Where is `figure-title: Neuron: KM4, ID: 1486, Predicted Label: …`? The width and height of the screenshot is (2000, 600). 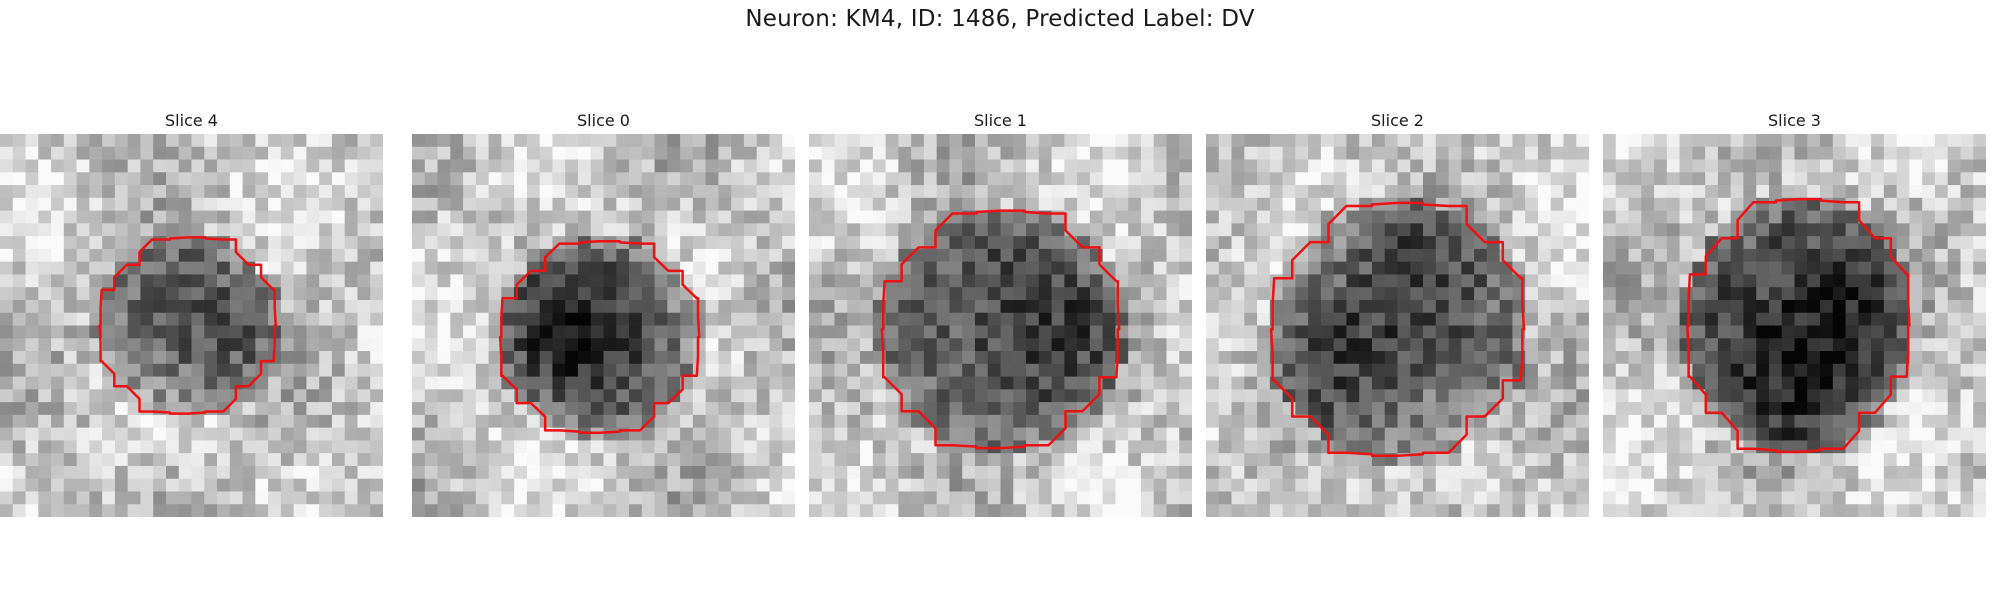 figure-title: Neuron: KM4, ID: 1486, Predicted Label: … is located at coordinates (1000, 19).